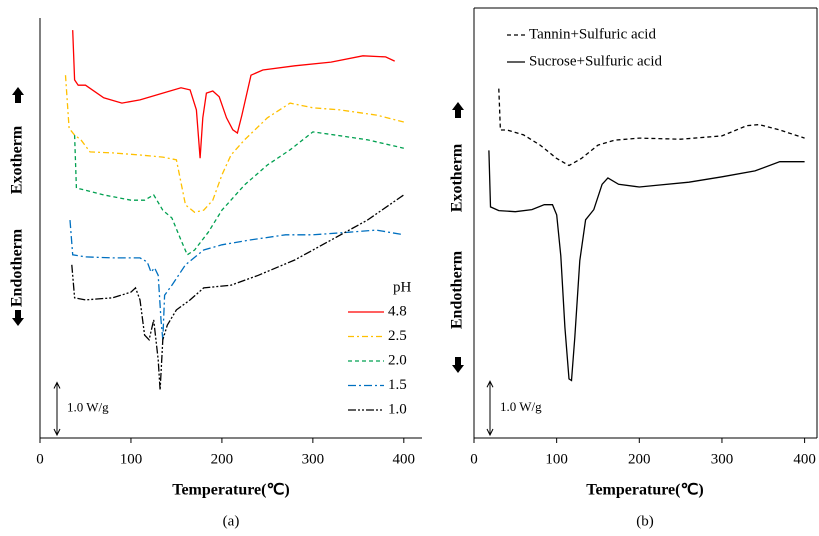  Describe the element at coordinates (592, 34) in the screenshot. I see `legend-label: Tannin+Sulfuric acid` at that location.